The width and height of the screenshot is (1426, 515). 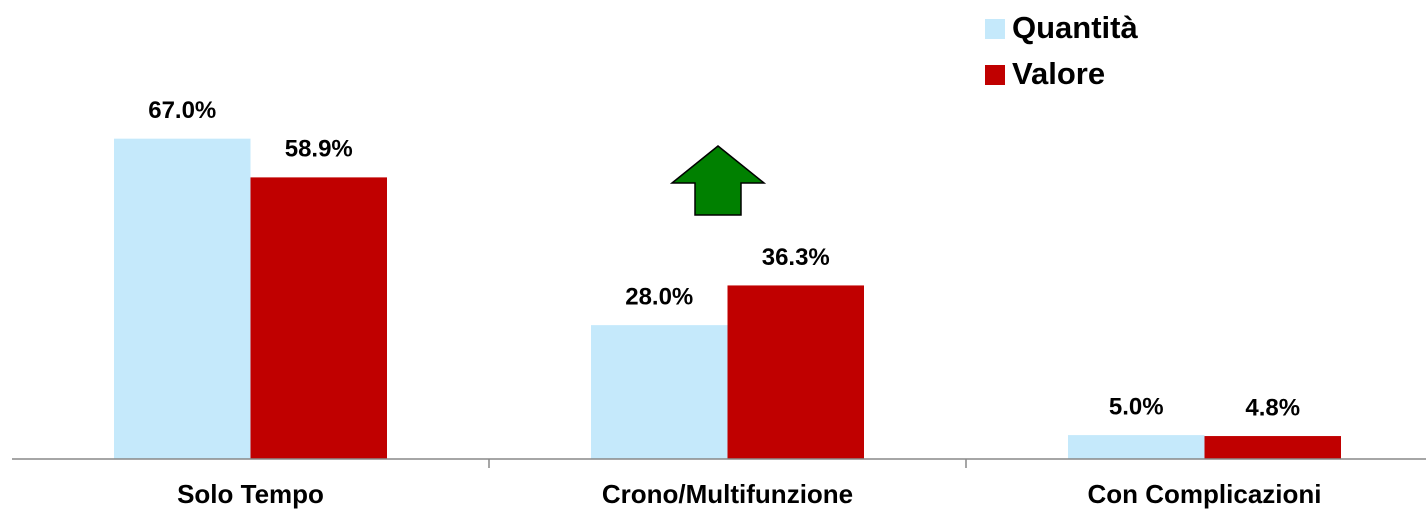 I want to click on data-label: 67.0%, so click(x=182, y=110).